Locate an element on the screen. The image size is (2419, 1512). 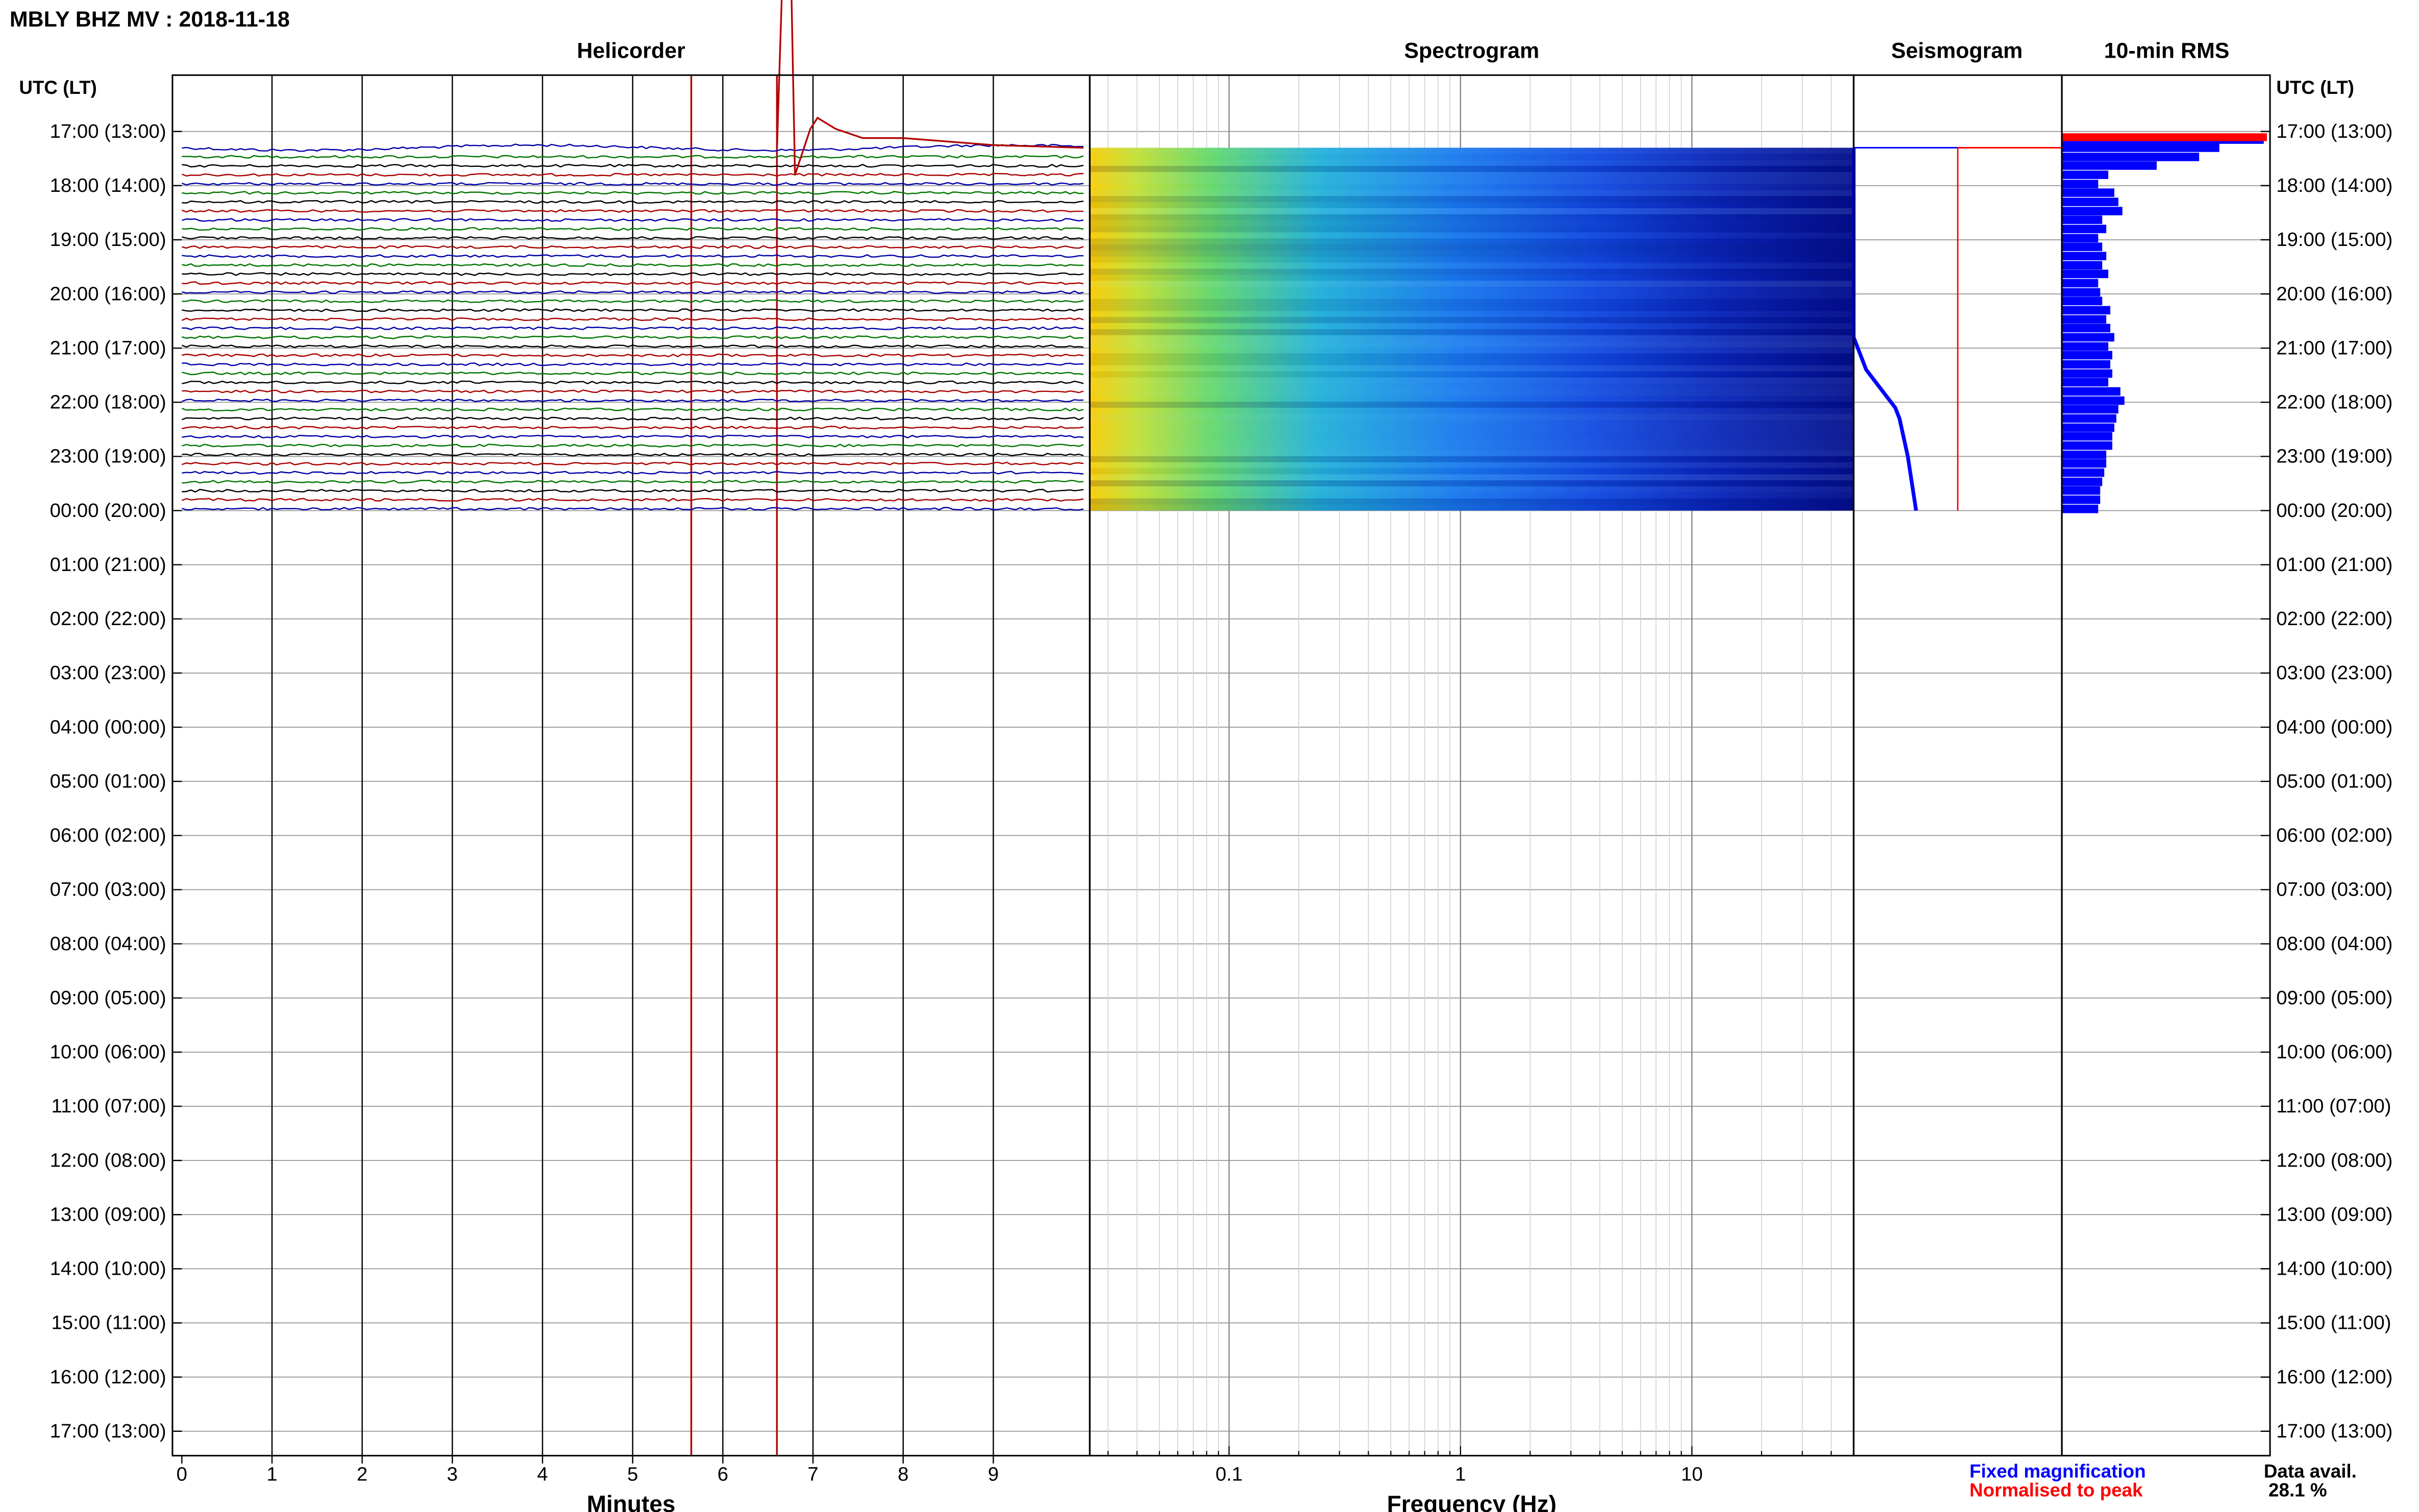
frequency-axis-label: Frequency (Hz) is located at coordinates (1472, 1501).